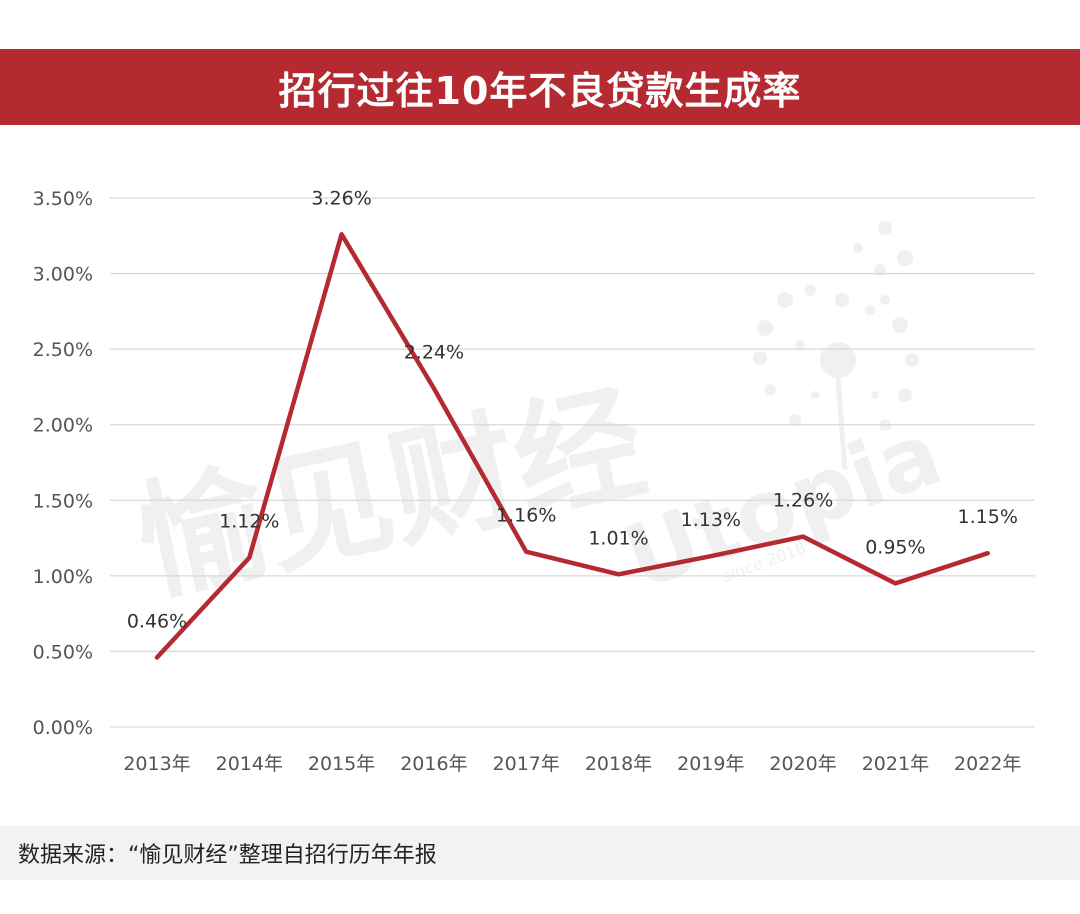  What do you see at coordinates (63, 501) in the screenshot?
I see `y-tick-label: 1.50%` at bounding box center [63, 501].